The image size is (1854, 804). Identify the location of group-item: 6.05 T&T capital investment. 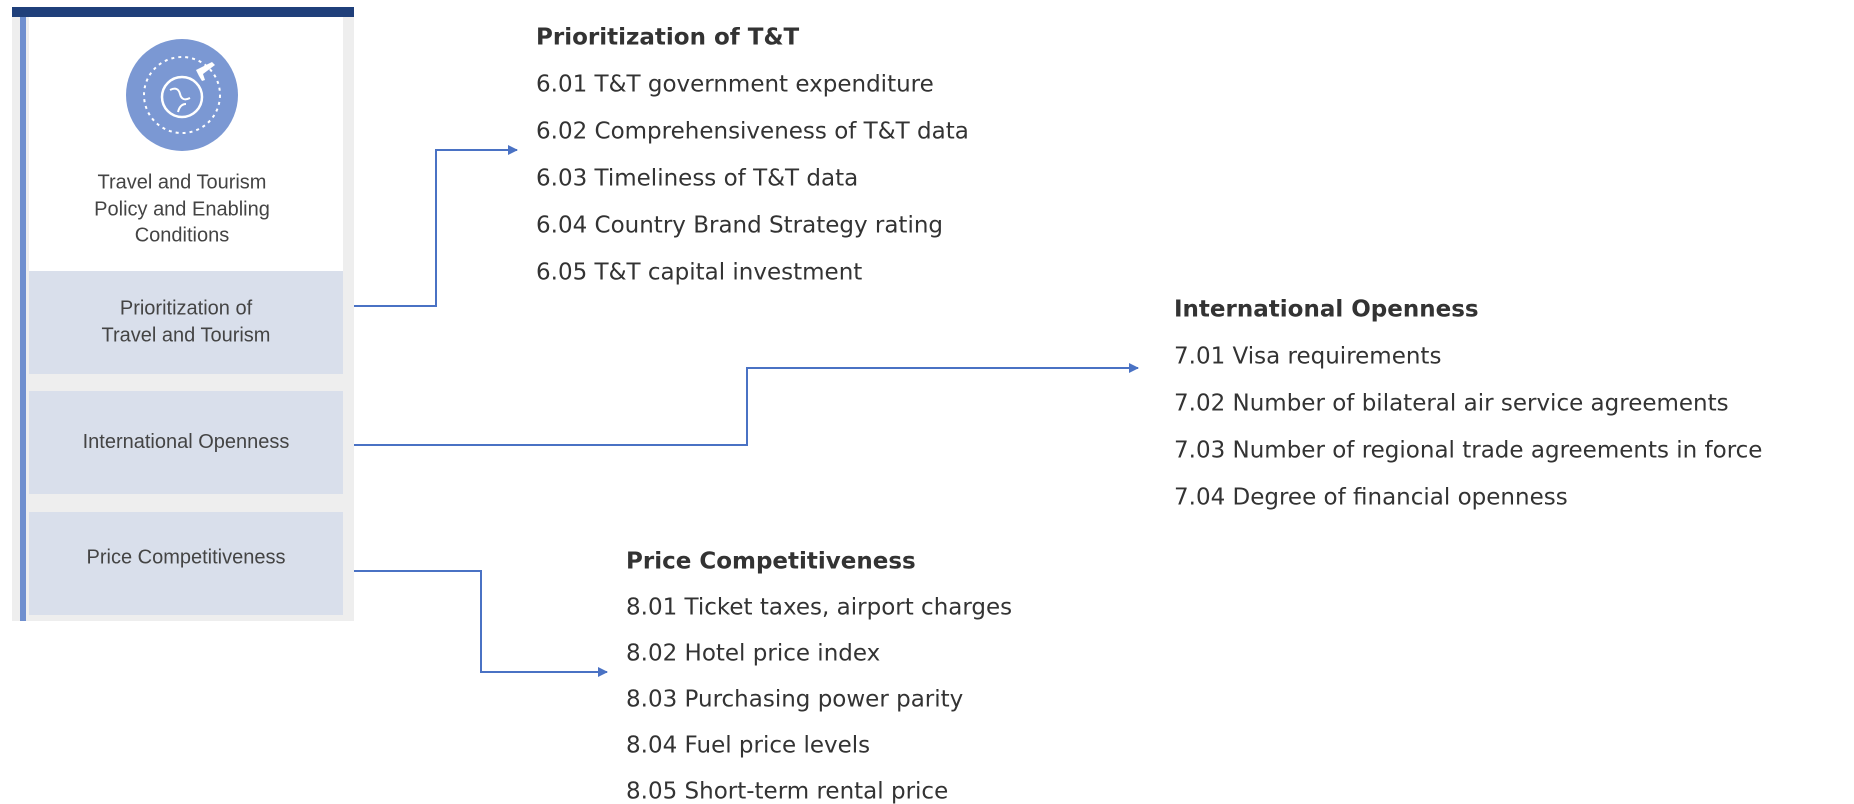
(699, 273).